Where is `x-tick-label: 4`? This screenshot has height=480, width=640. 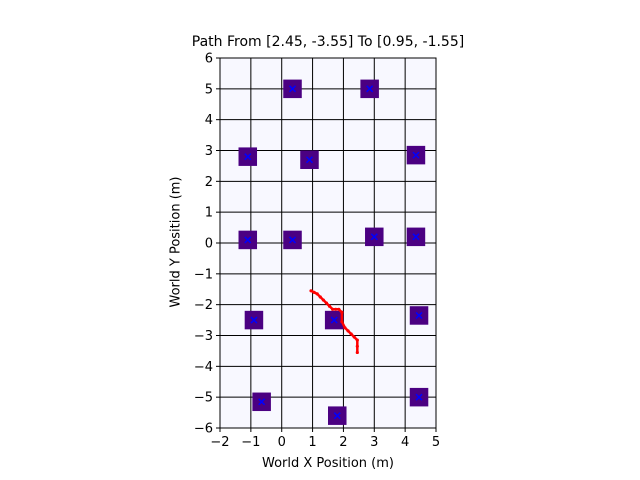 x-tick-label: 4 is located at coordinates (405, 442).